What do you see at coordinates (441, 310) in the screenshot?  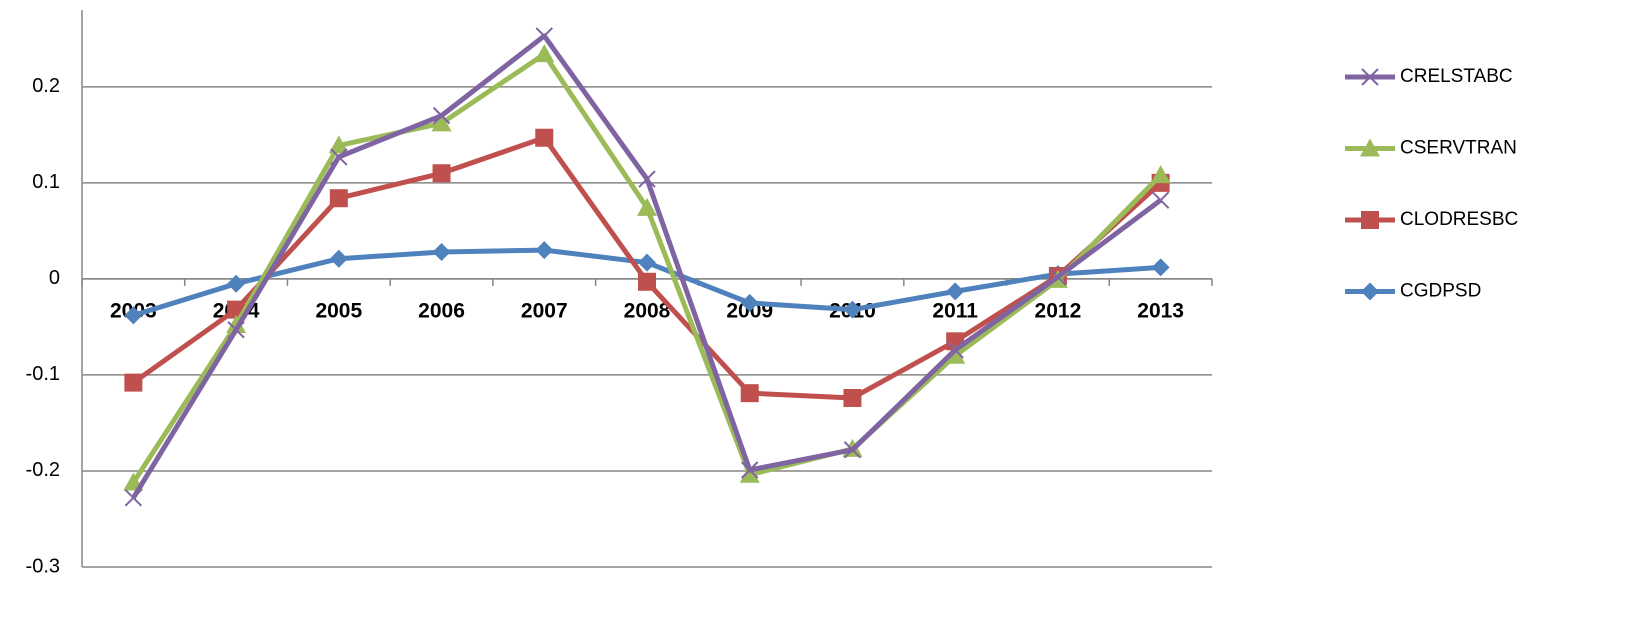 I see `x-tick-label: 2006` at bounding box center [441, 310].